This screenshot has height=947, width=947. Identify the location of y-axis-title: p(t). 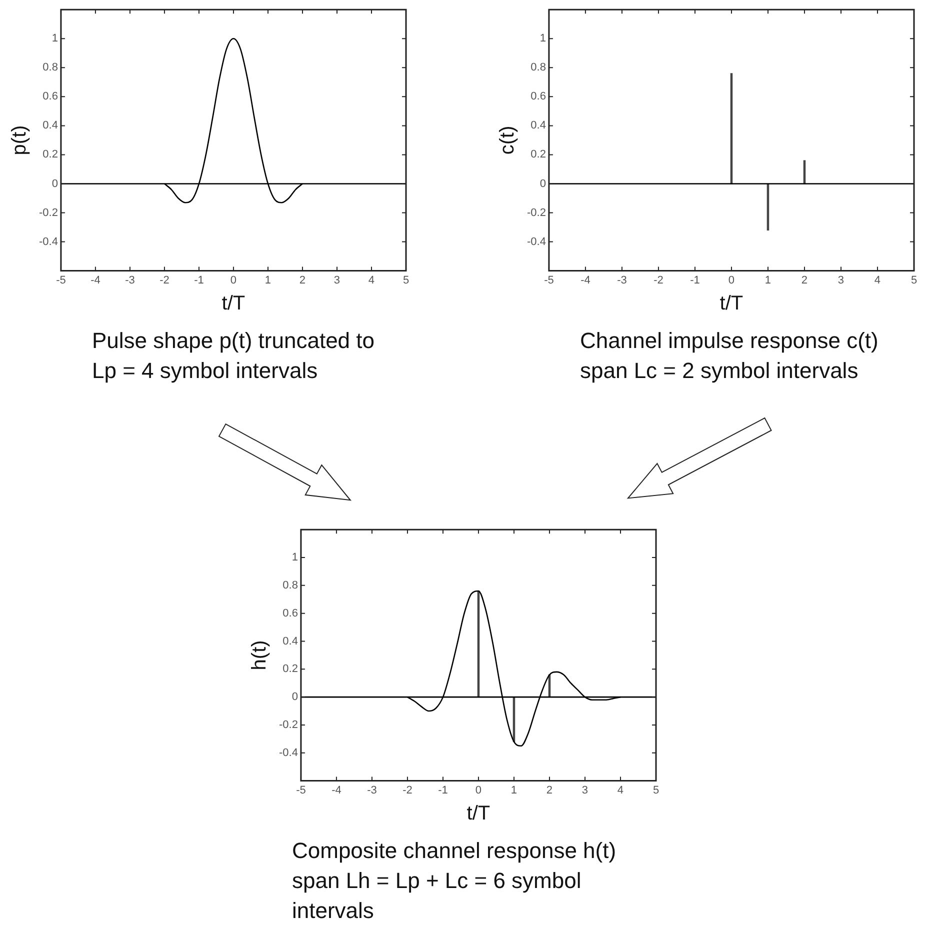
(19, 140).